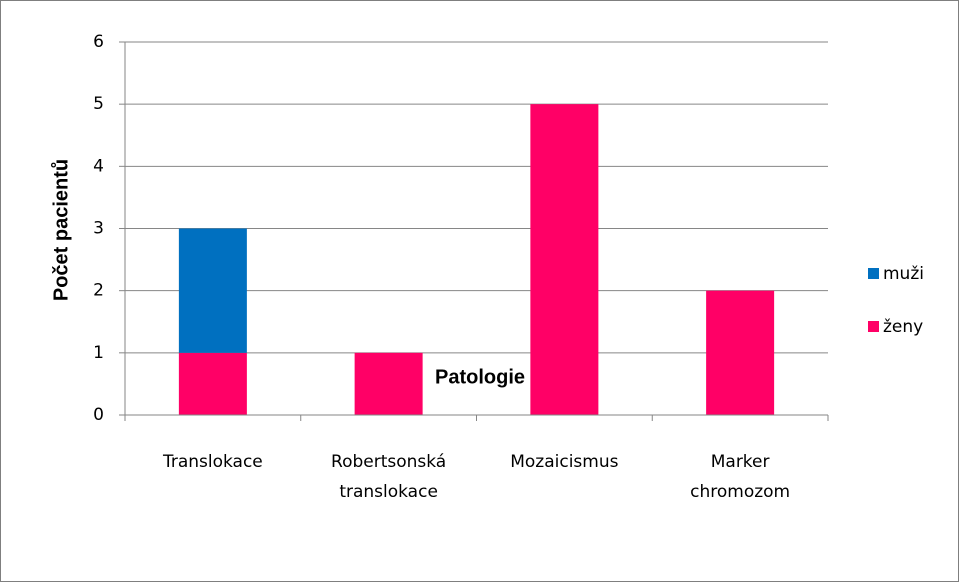  What do you see at coordinates (98, 291) in the screenshot?
I see `y-tick-label: 2` at bounding box center [98, 291].